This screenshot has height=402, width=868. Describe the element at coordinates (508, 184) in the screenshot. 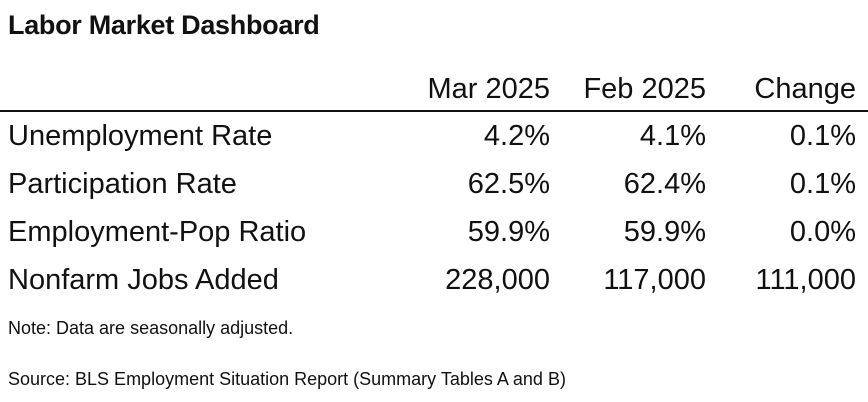

I see `cell-mar-value: 62.5%` at that location.